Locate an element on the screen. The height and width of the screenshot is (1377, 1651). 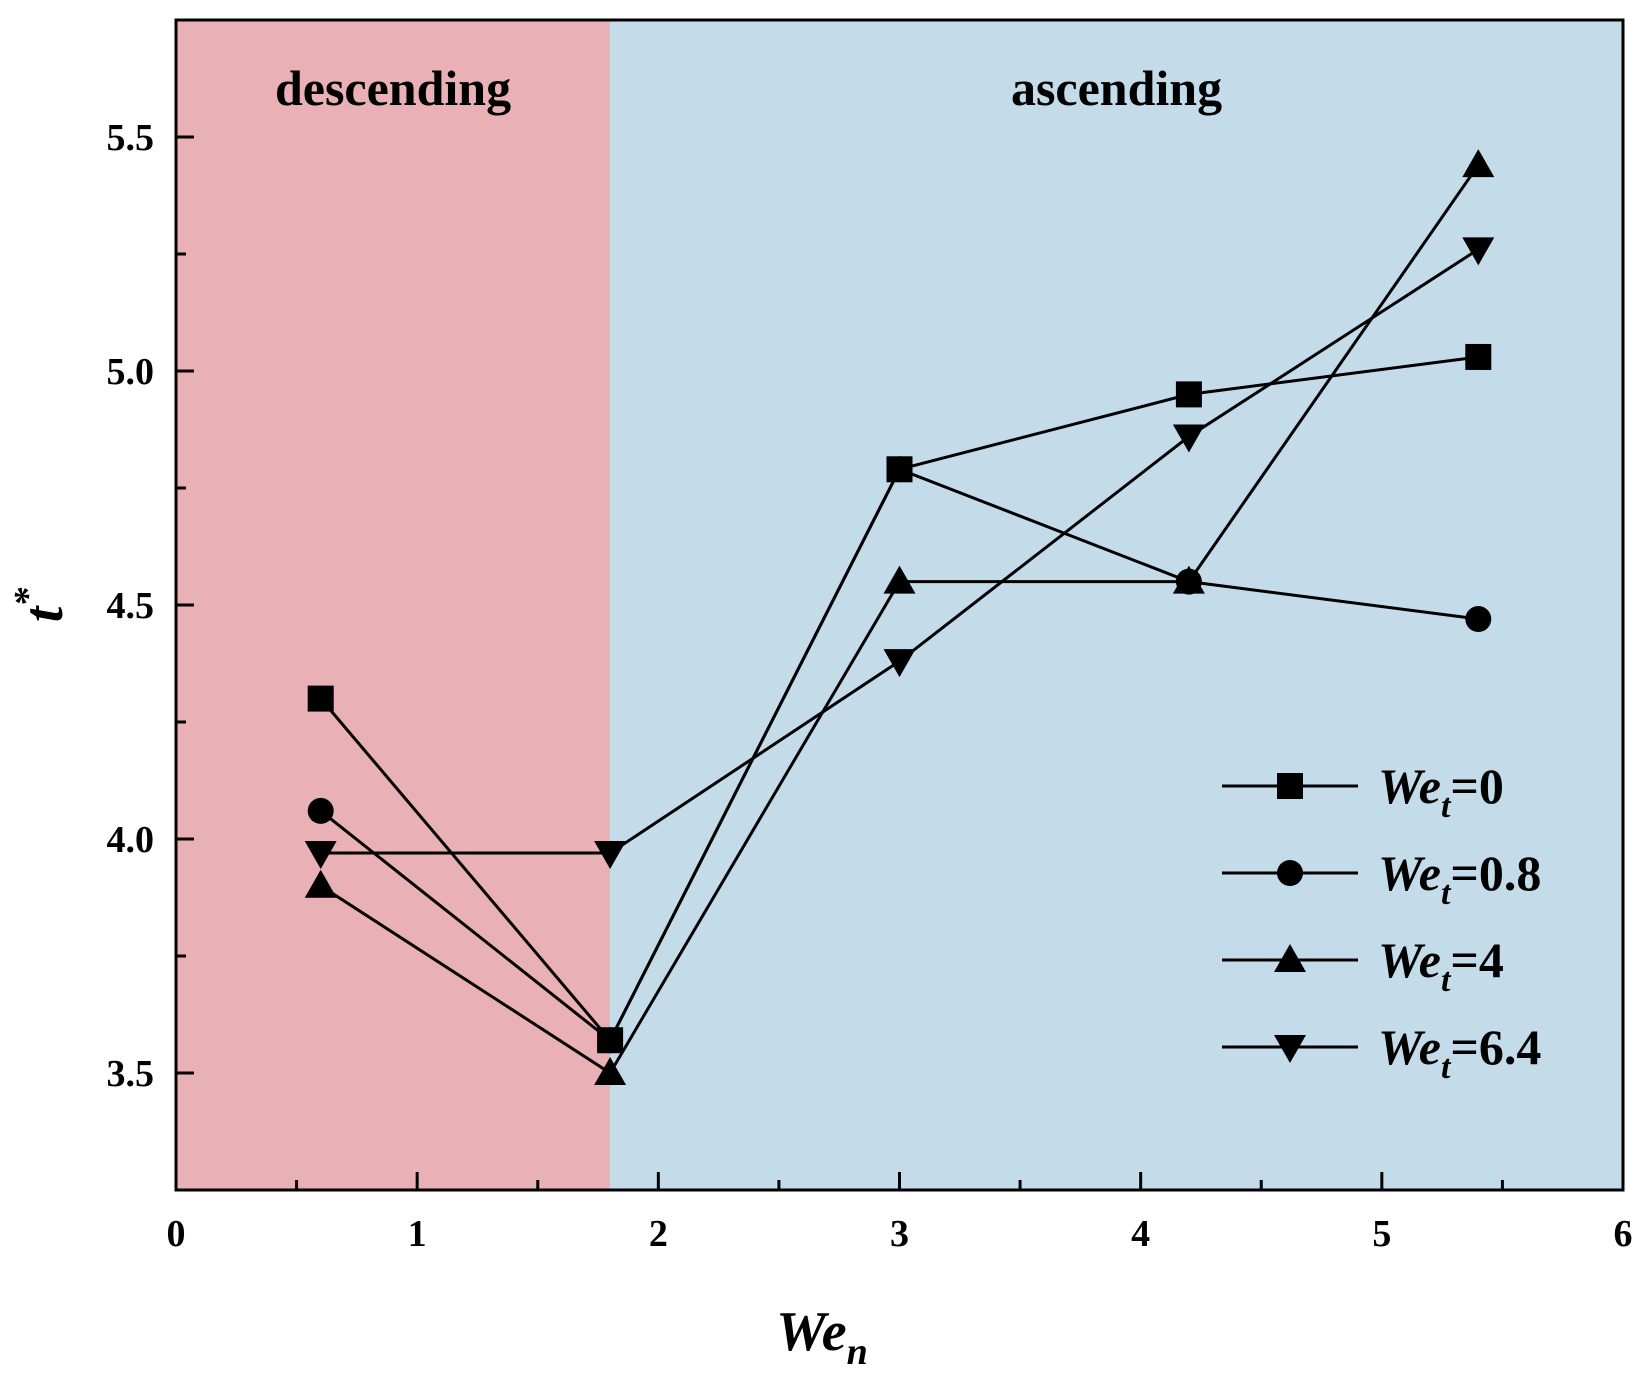
x-tick-label: 3 is located at coordinates (899, 1234).